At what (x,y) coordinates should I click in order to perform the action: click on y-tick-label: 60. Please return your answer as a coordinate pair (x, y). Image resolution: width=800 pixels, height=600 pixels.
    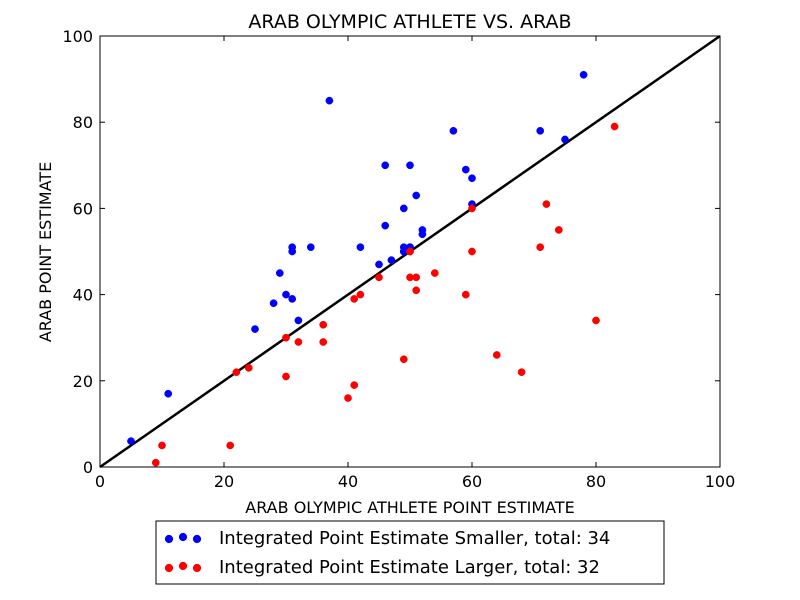
    Looking at the image, I should click on (83, 208).